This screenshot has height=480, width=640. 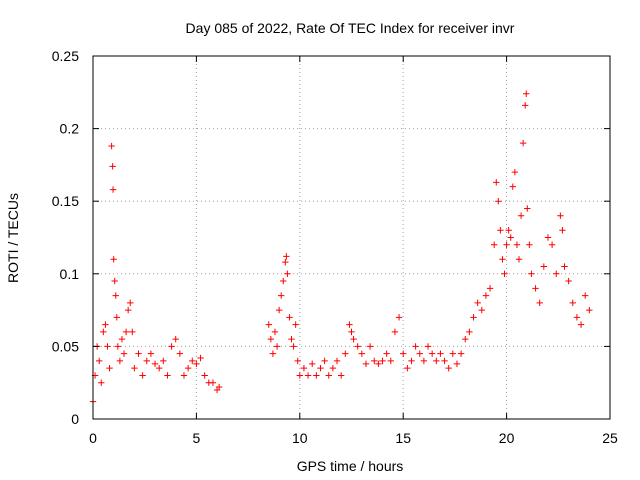 I want to click on x-tick-label: 15, so click(x=403, y=438).